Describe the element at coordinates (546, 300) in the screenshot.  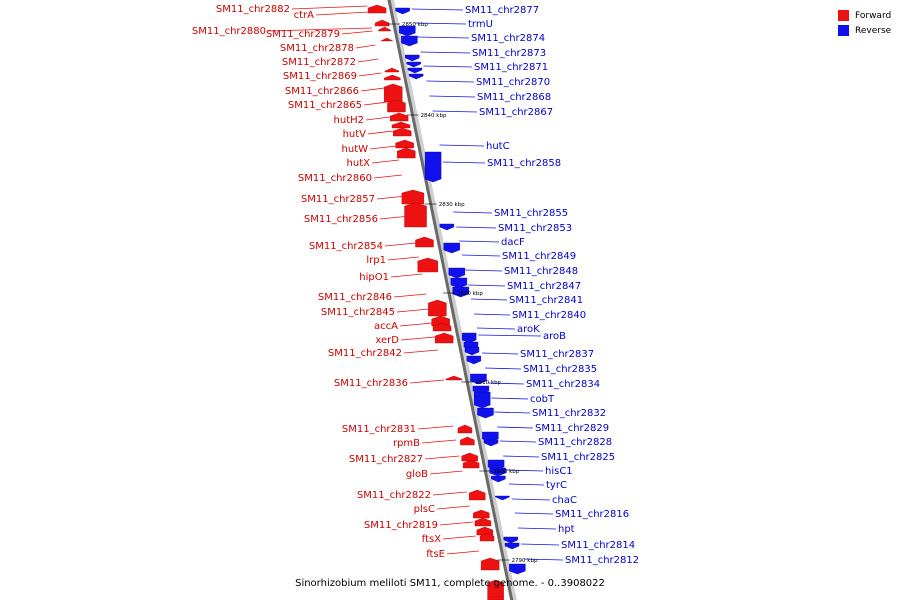
I see `reverse-gene-label: SM11_chr2841` at that location.